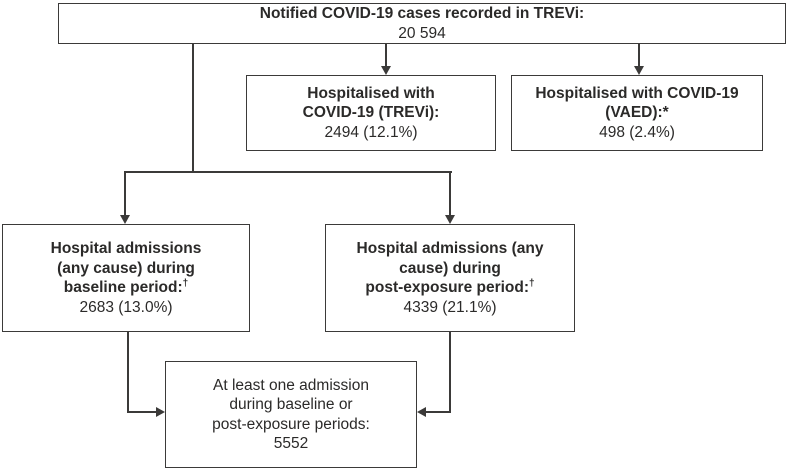 This screenshot has height=472, width=789. What do you see at coordinates (637, 93) in the screenshot?
I see `node-title: Hospitalised with COVID-19` at bounding box center [637, 93].